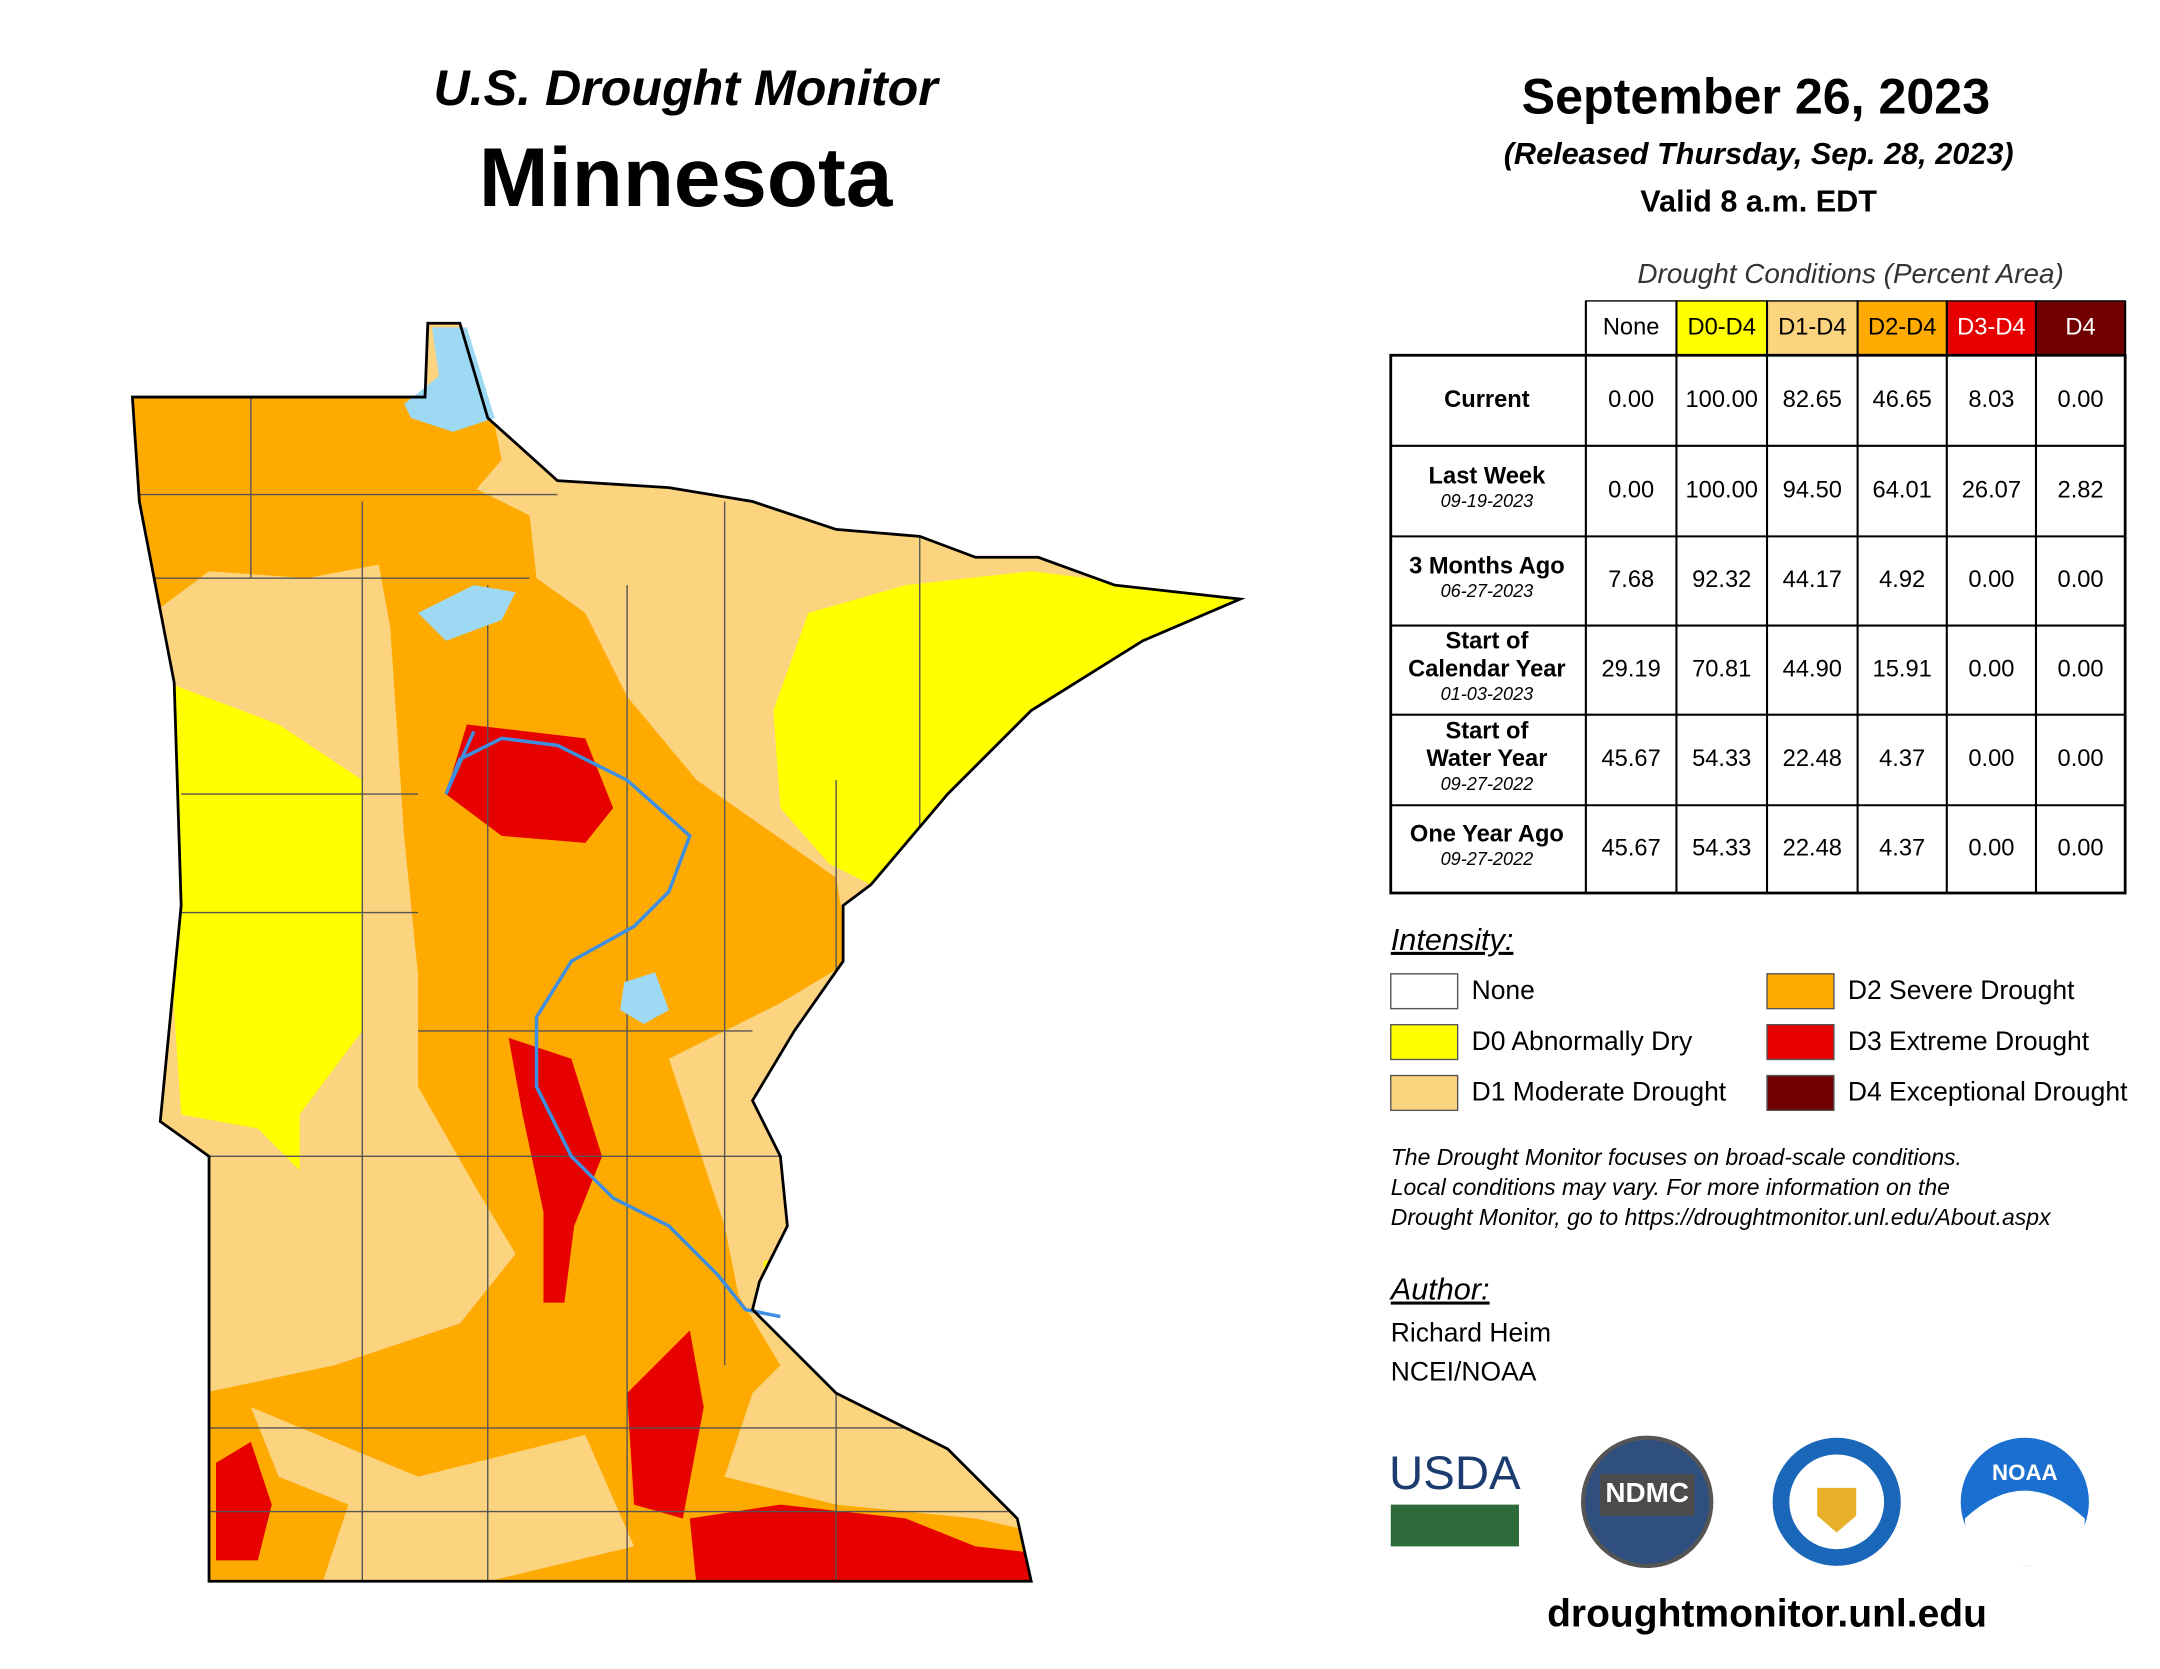 This screenshot has height=1669, width=2160. Describe the element at coordinates (1812, 848) in the screenshot. I see `cell-value: 22.48` at that location.